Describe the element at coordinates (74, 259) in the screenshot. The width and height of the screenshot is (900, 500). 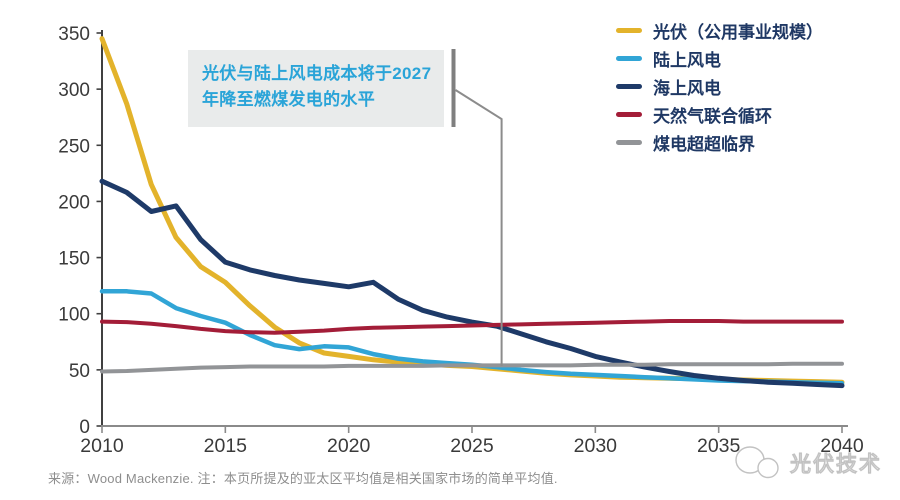
I see `y-axis-tick-label: 150` at that location.